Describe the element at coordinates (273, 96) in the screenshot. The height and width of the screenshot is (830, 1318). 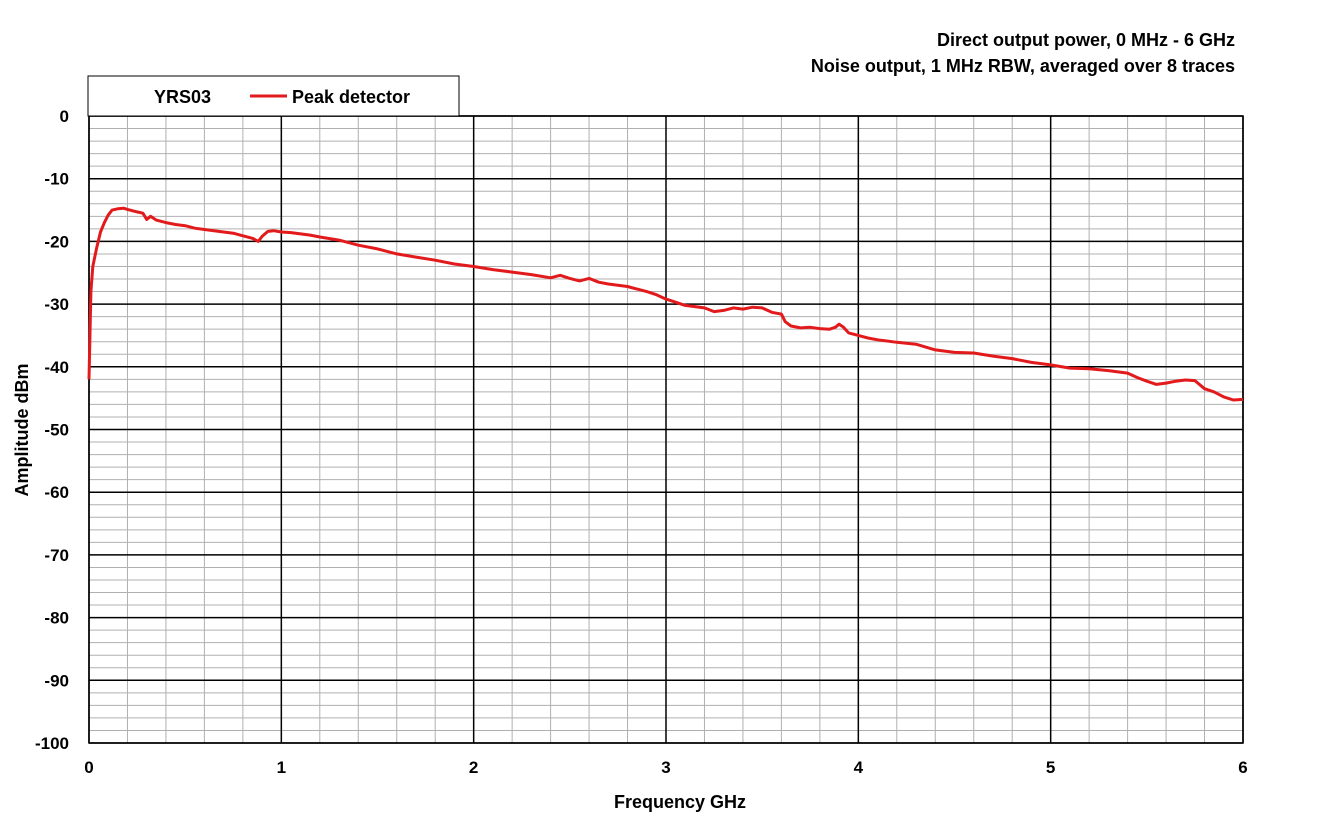
I see `legend: YRS03 Peak detector` at that location.